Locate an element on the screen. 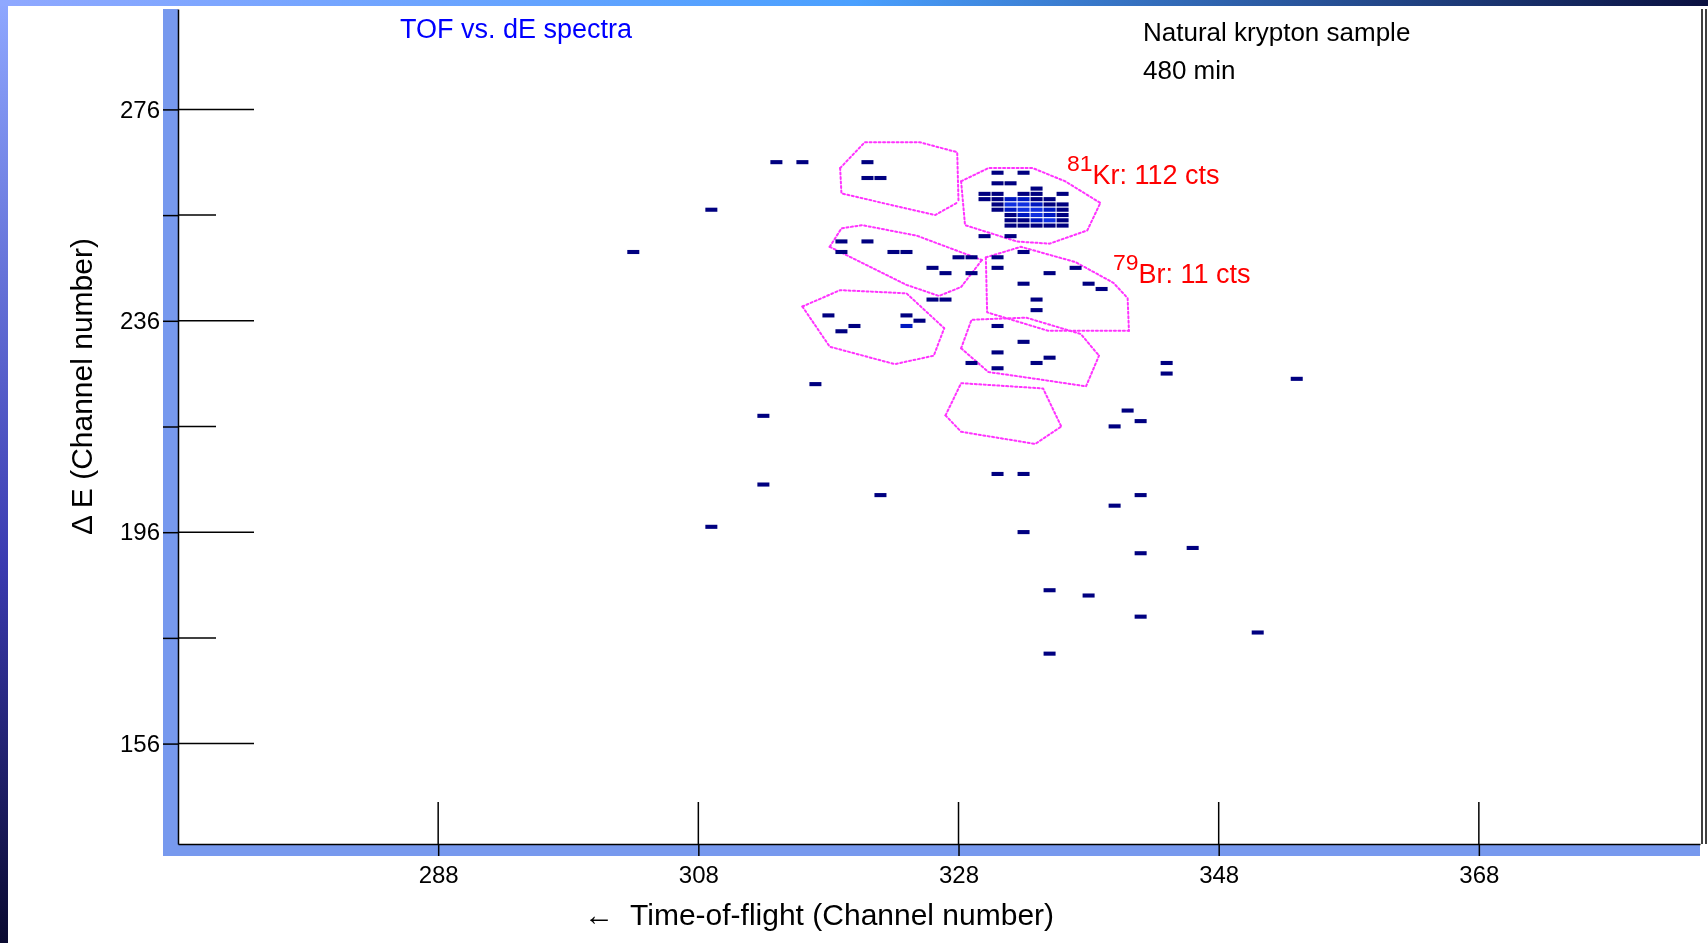  y-tick-label: 156 is located at coordinates (139, 743).